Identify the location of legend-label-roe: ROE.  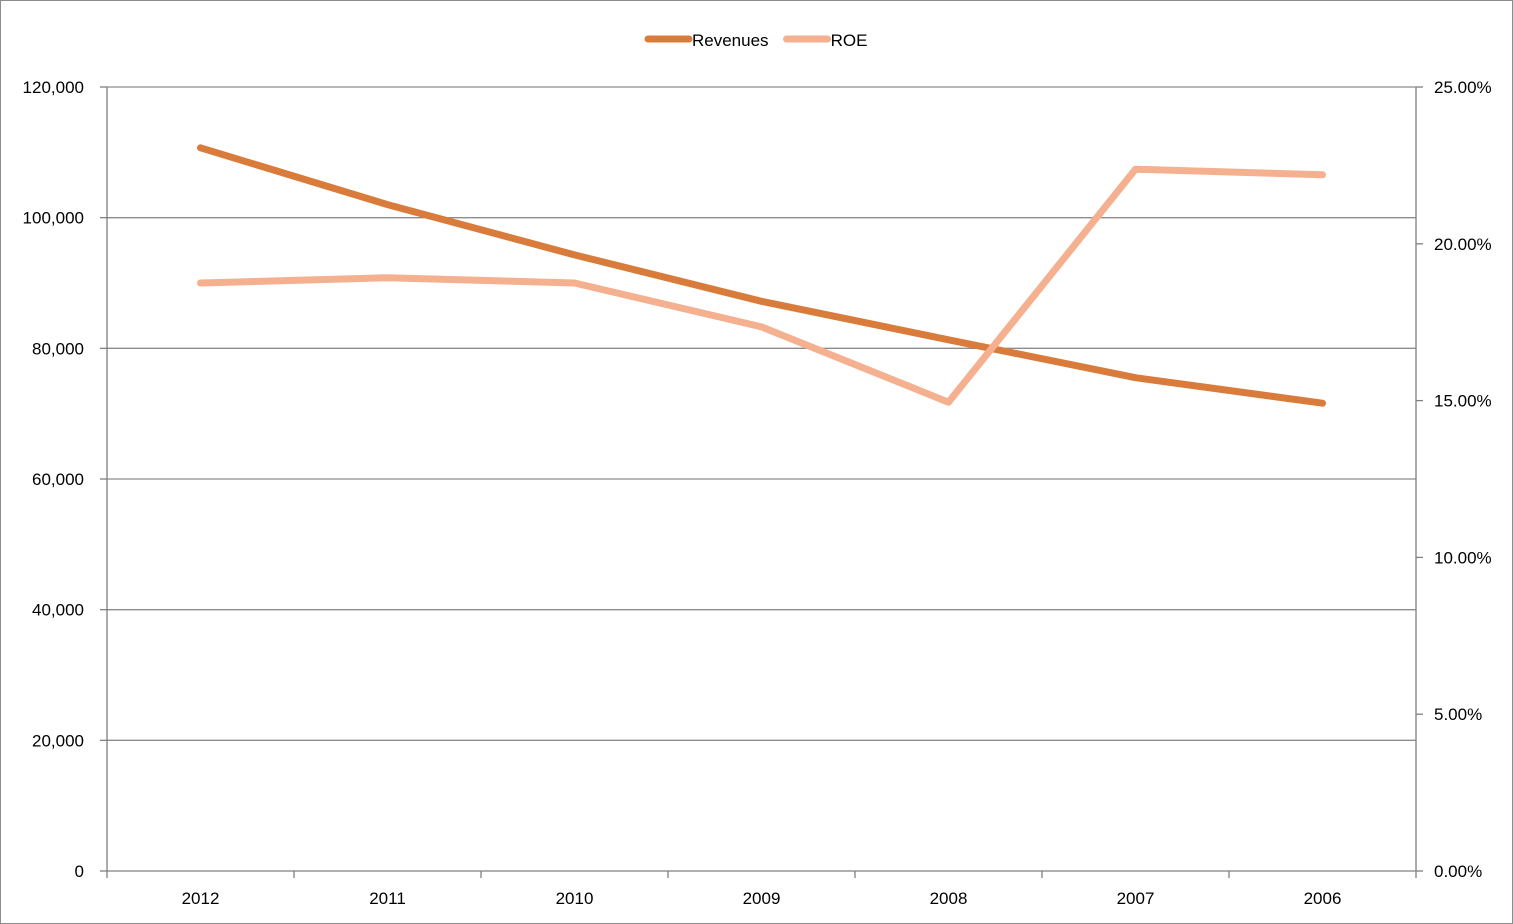
(849, 40).